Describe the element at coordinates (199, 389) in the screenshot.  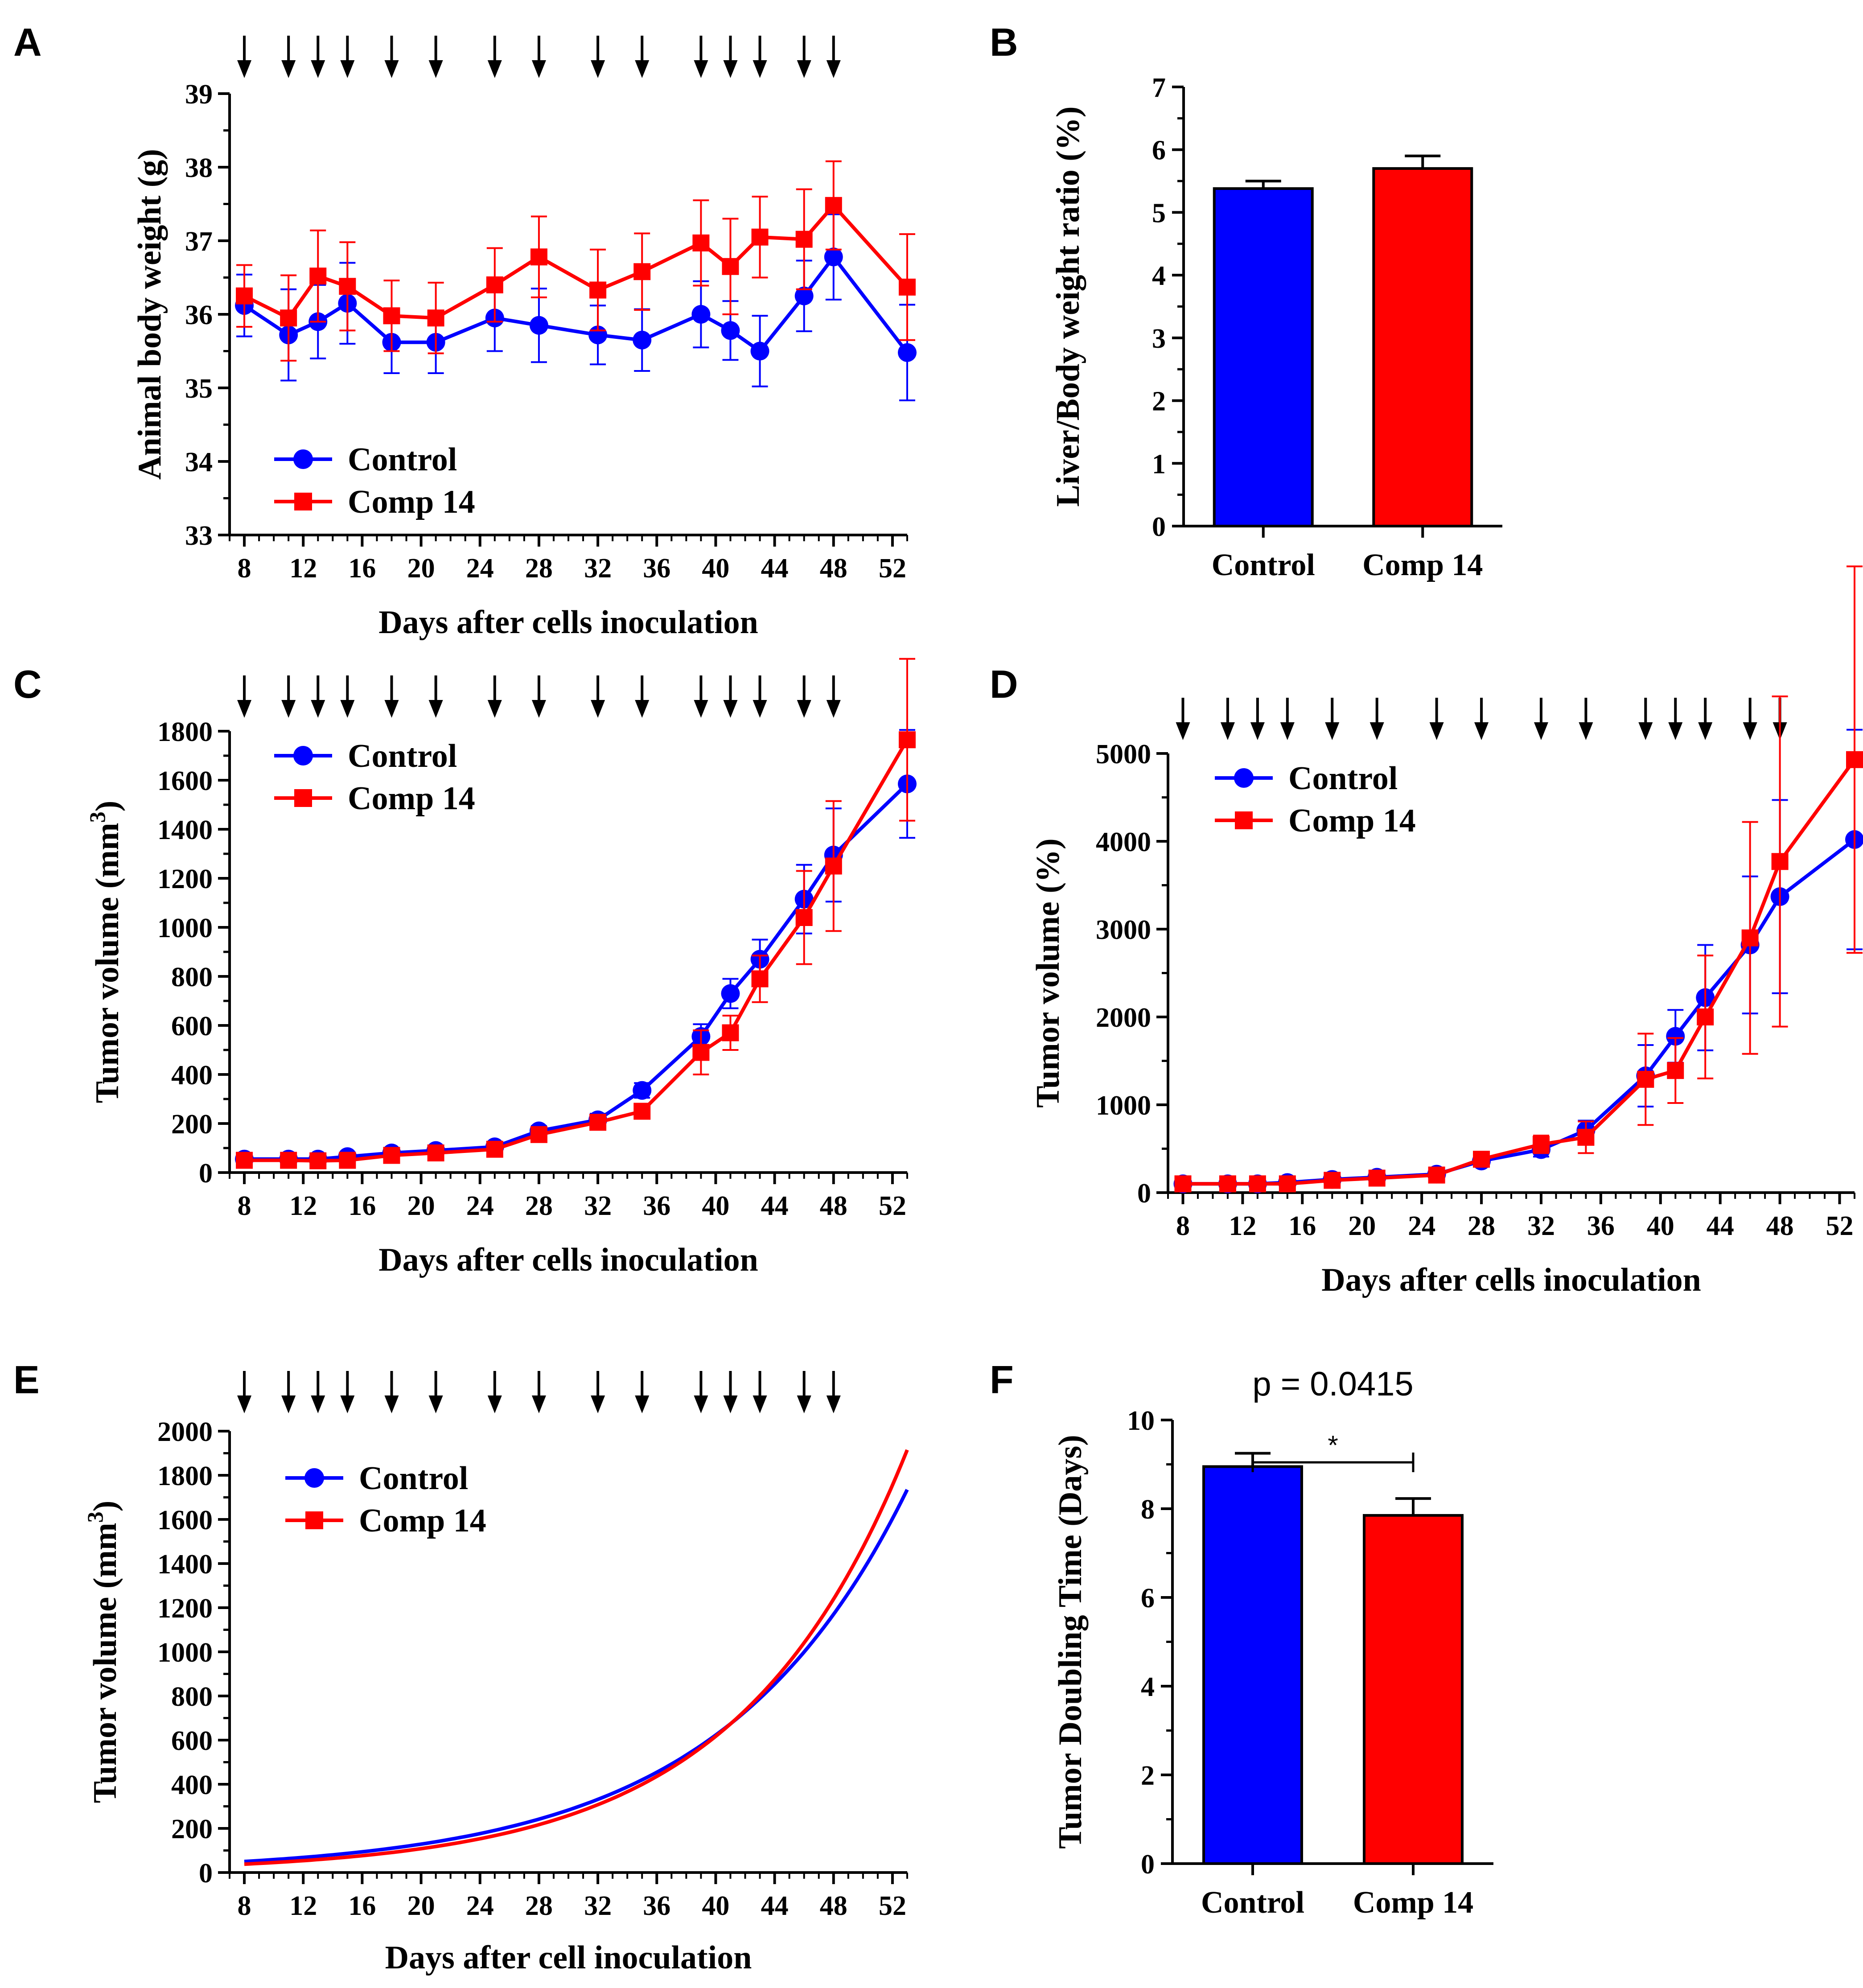
I see `y-tick-label: 35` at that location.